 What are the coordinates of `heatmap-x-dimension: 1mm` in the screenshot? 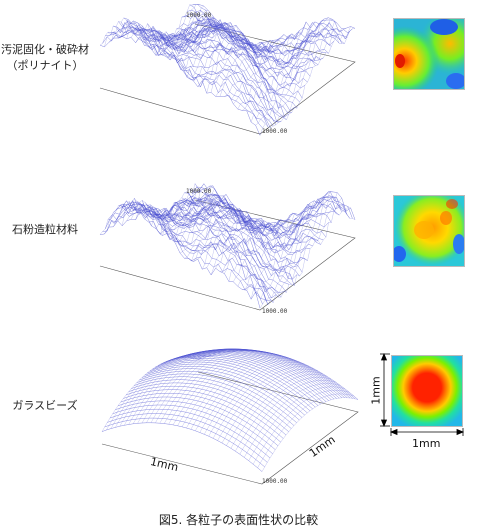 It's located at (426, 443).